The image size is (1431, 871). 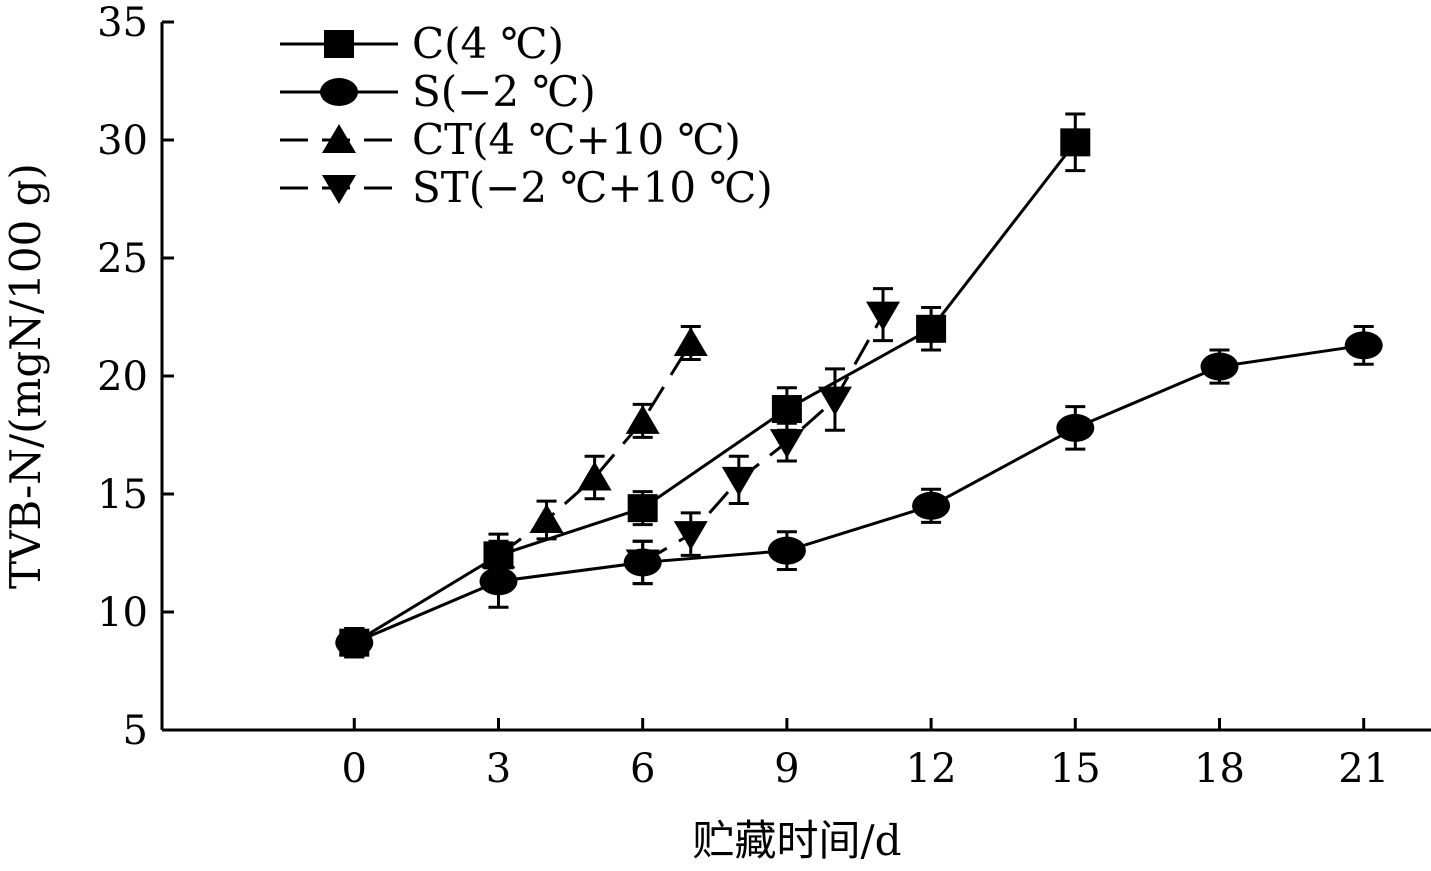 I want to click on y-tick-label: 25, so click(x=122, y=259).